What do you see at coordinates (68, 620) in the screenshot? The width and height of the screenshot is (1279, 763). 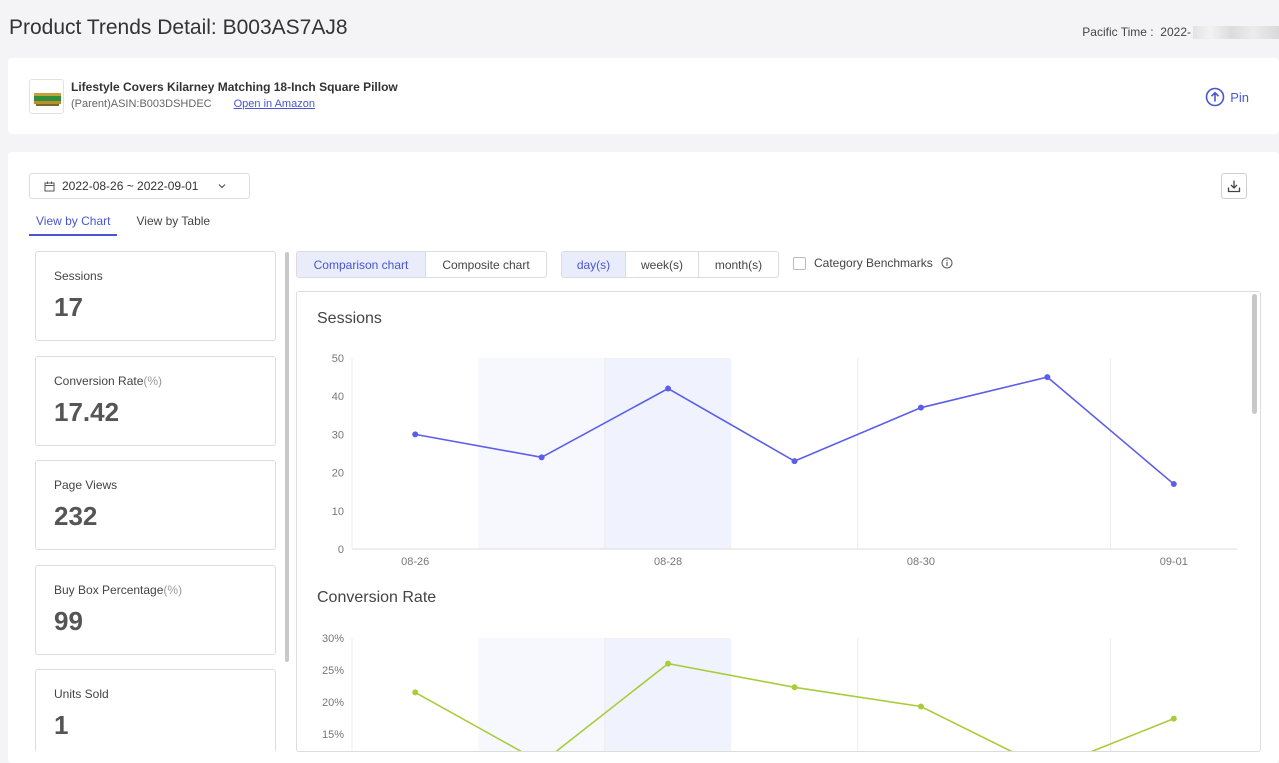 I see `metric-value: 99` at bounding box center [68, 620].